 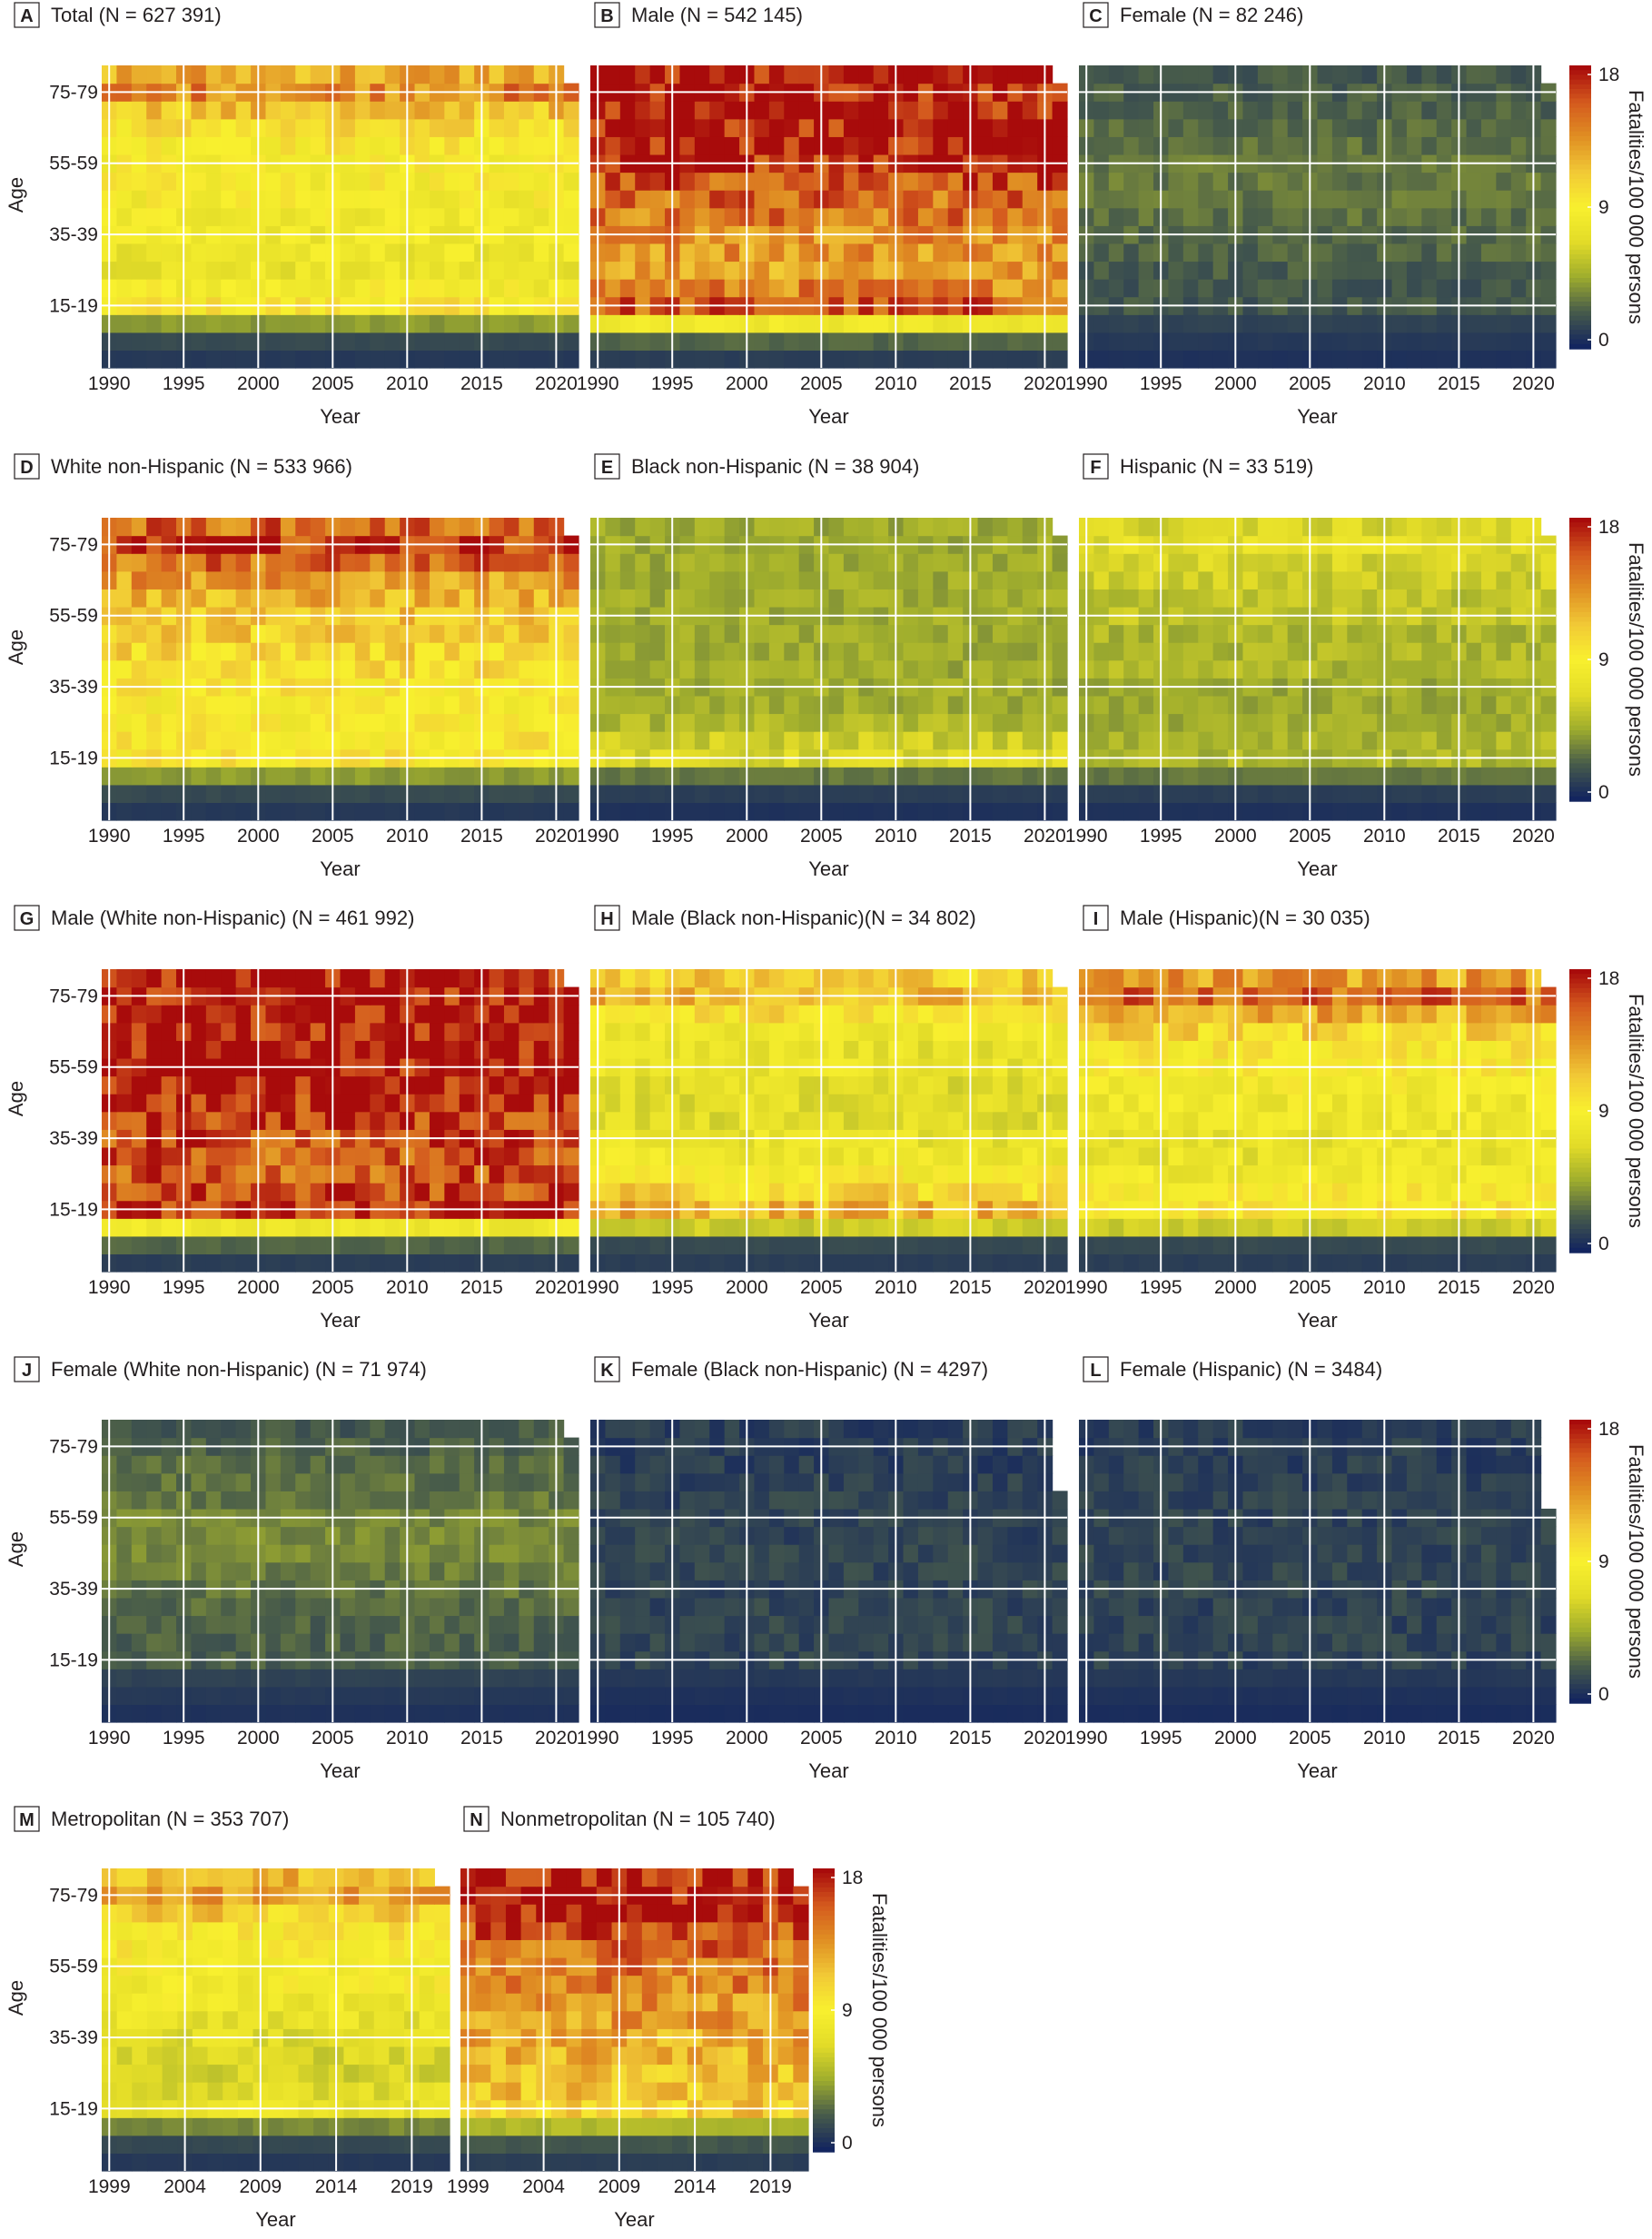 I want to click on panel-letter-box, so click(x=1096, y=15).